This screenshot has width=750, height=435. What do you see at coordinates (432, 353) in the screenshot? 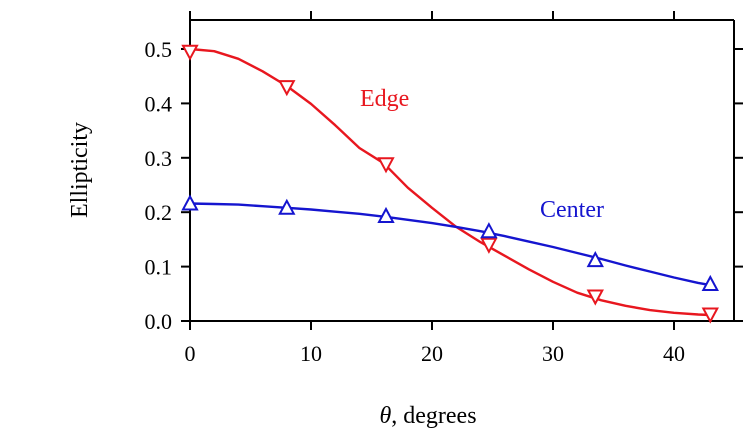
I see `x-tick-label: 20` at bounding box center [432, 353].